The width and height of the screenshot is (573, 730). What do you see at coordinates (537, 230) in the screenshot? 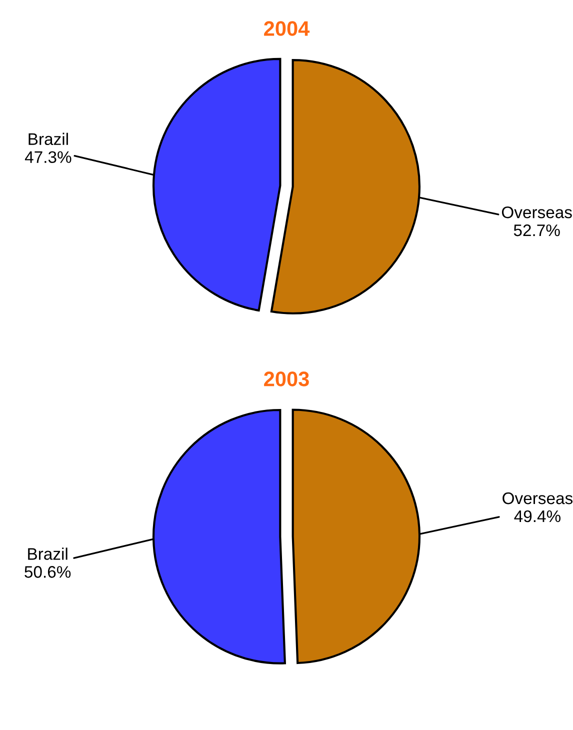
I see `data-label: 52.7%` at bounding box center [537, 230].